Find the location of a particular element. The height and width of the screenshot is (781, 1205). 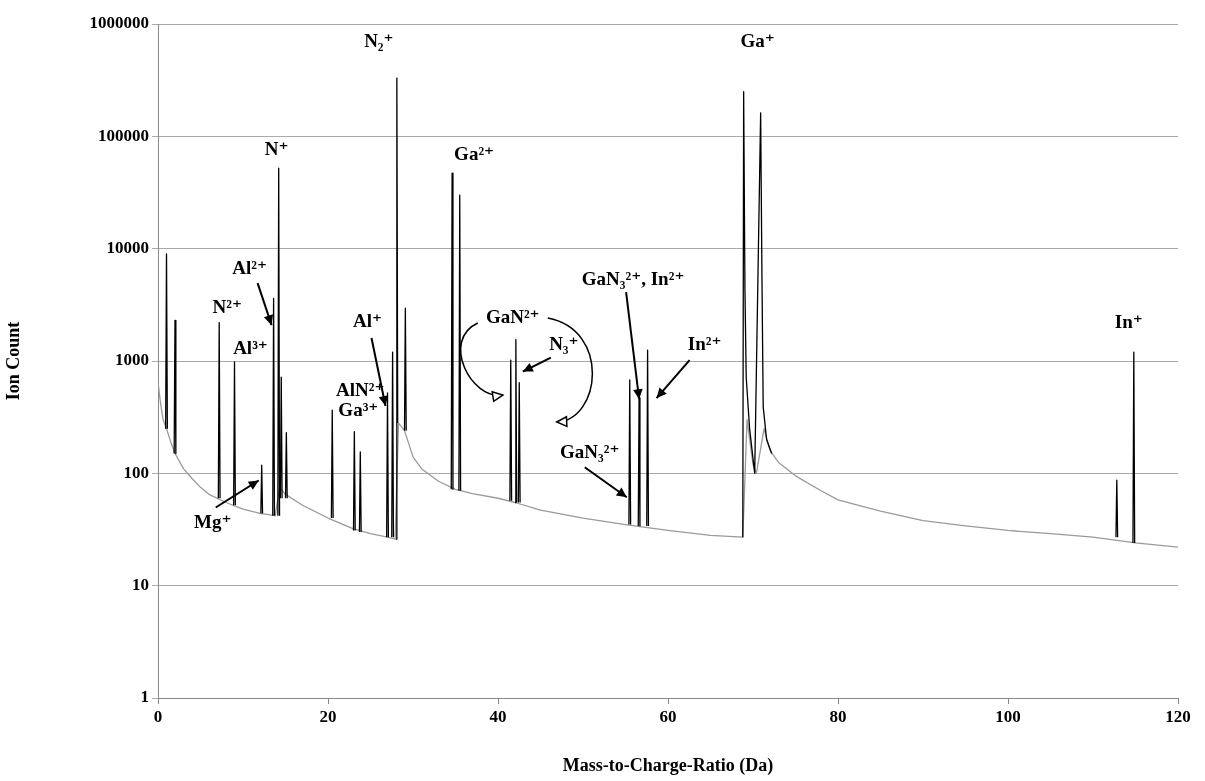

annotation: N²⁺ is located at coordinates (227, 307).